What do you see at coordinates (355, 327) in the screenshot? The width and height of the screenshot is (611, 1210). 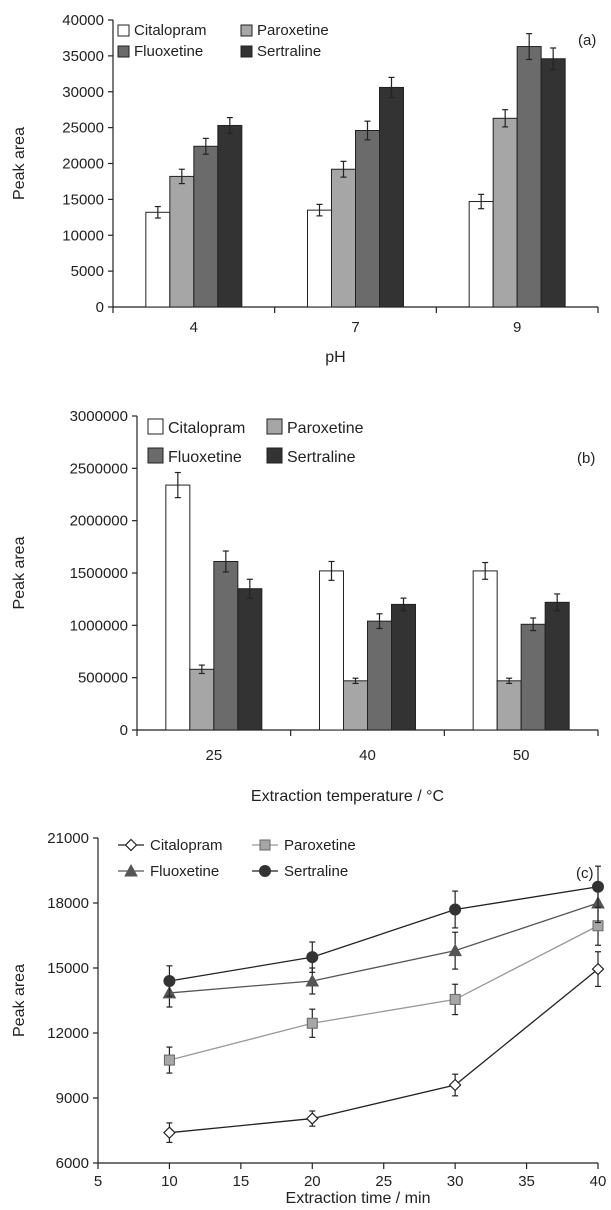 I see `x-tick-label: 7` at bounding box center [355, 327].